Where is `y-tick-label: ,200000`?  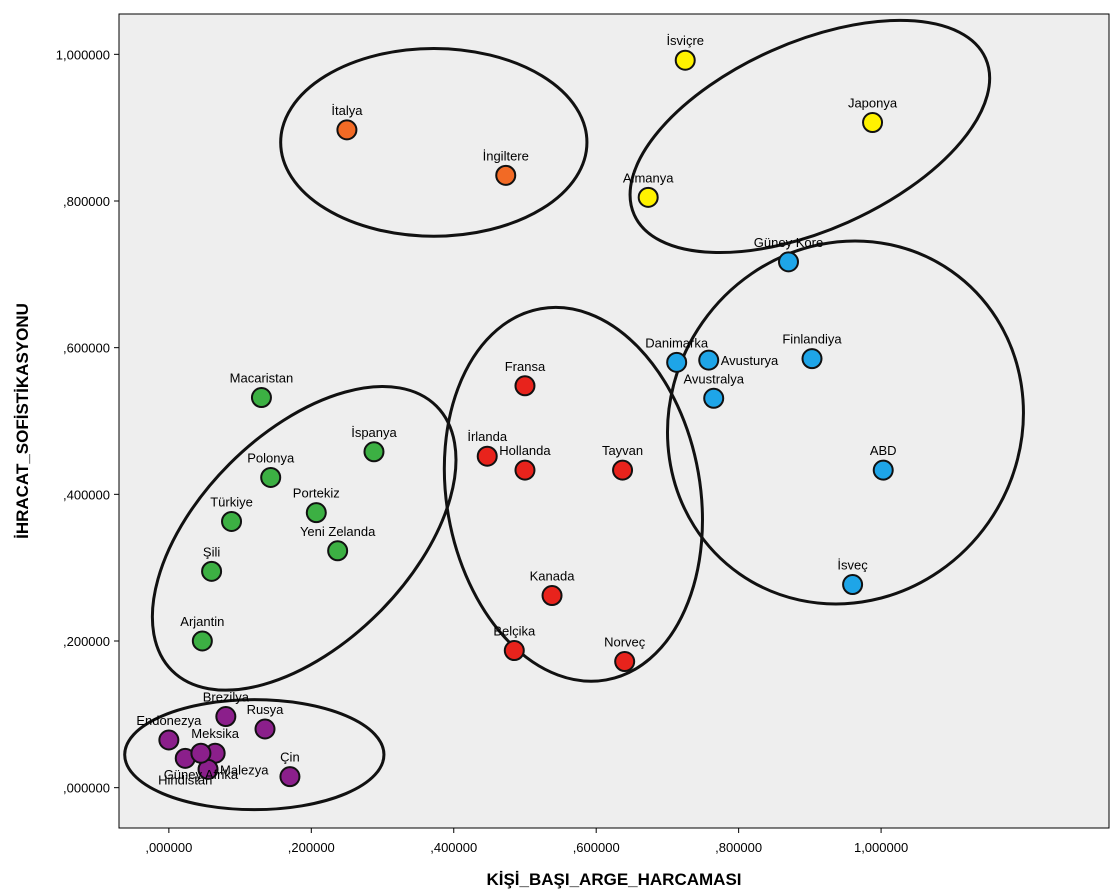 y-tick-label: ,200000 is located at coordinates (86, 641).